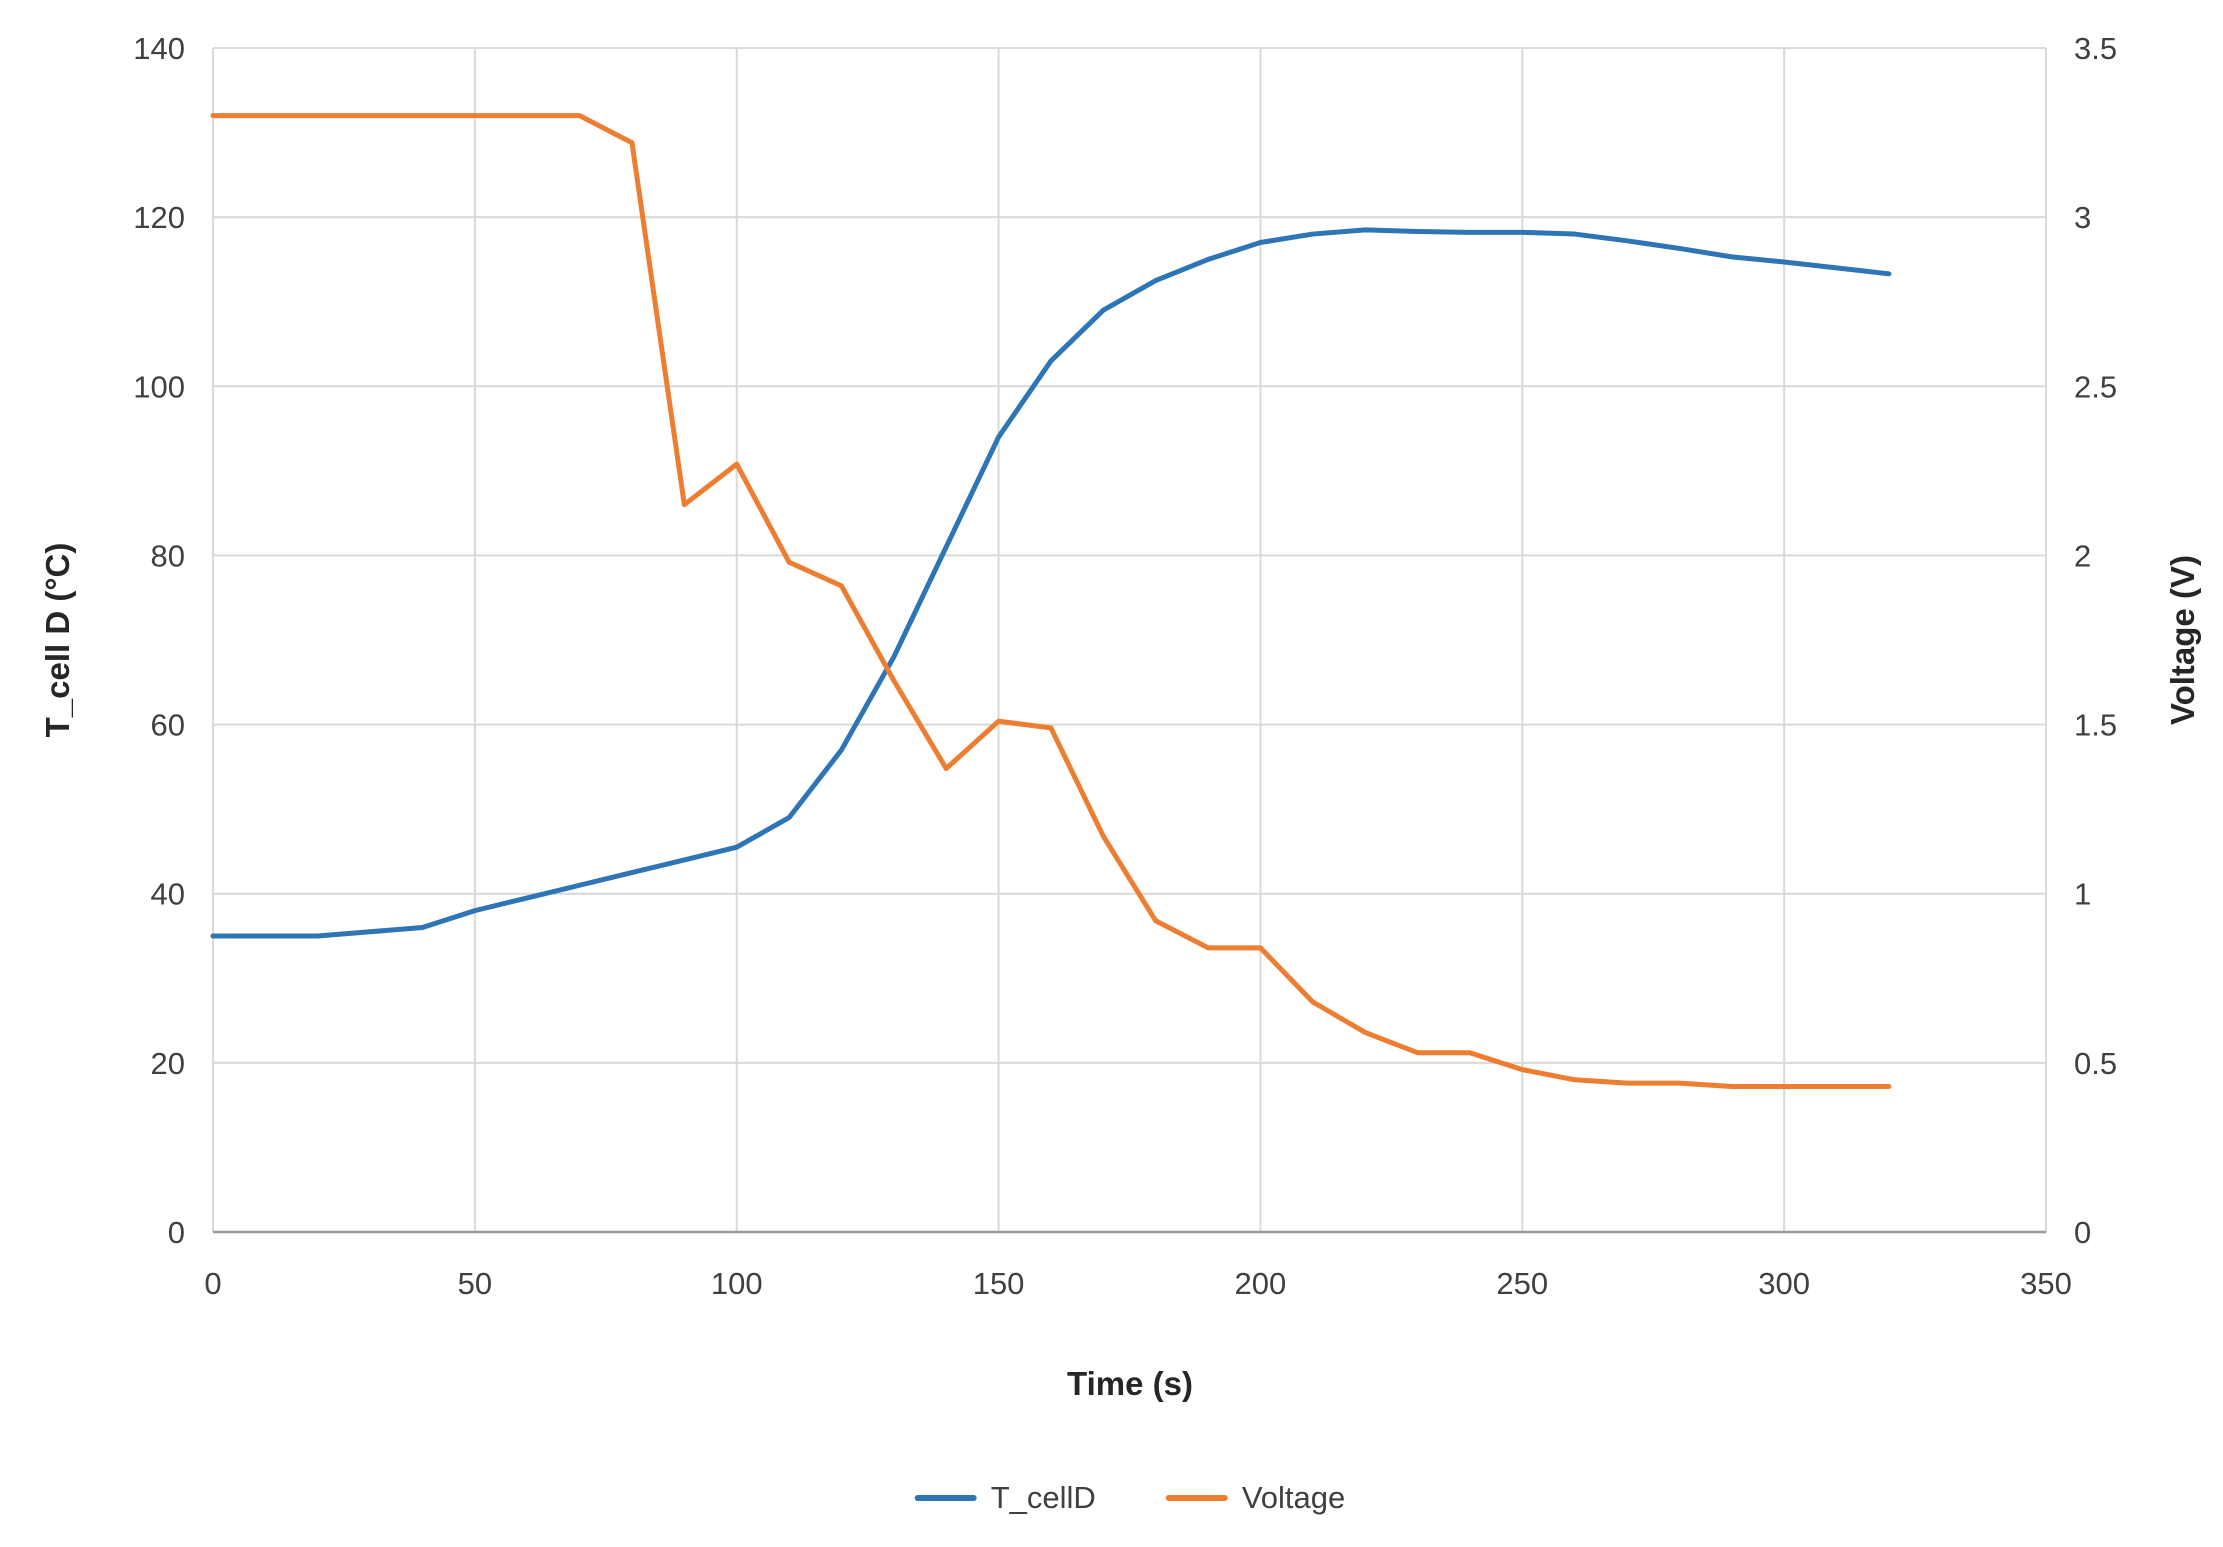 The image size is (2223, 1547). I want to click on y-axis-left-tick-label: 20, so click(168, 1063).